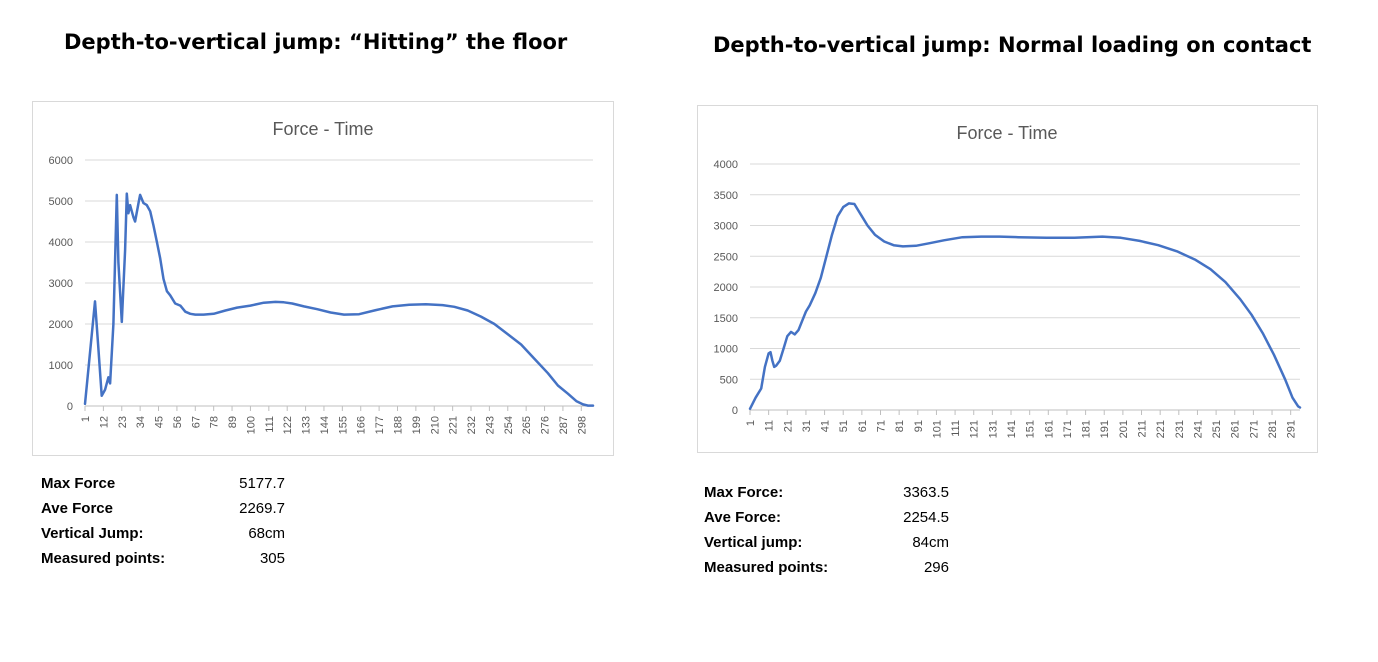  I want to click on x-tick-label: 78, so click(215, 422).